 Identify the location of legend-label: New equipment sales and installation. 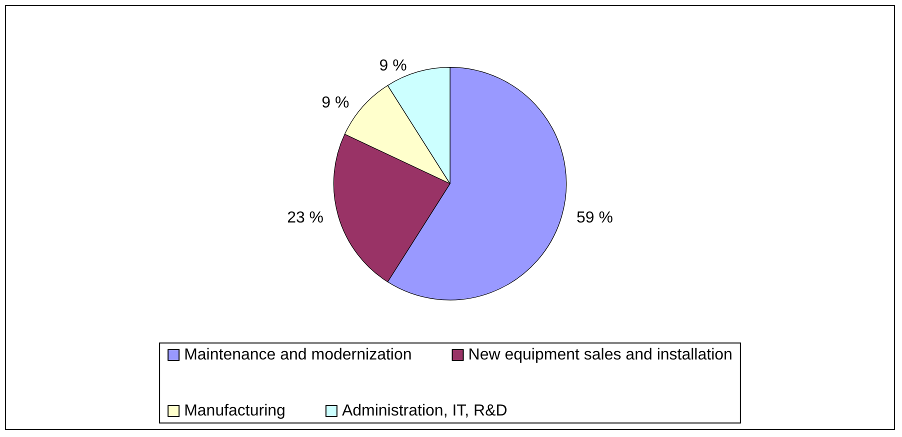
(600, 355).